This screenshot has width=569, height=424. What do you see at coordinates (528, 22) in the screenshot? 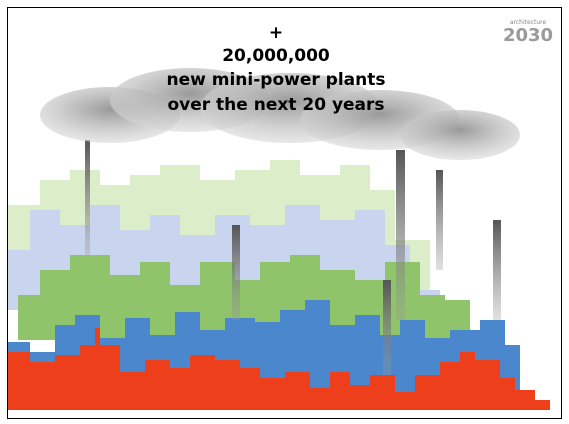
I see `logo-small: architecture` at bounding box center [528, 22].